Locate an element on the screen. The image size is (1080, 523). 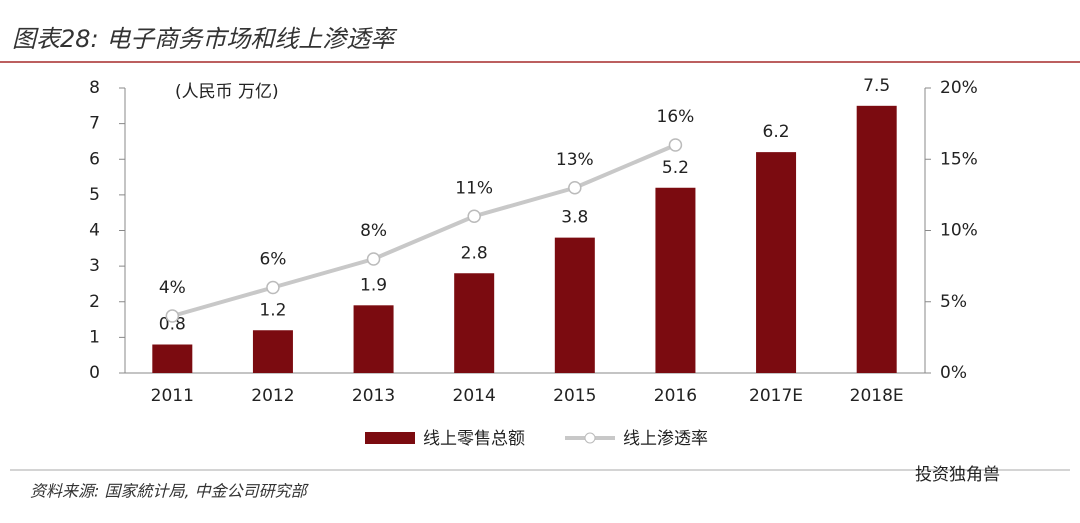
bar-label: 5.2 is located at coordinates (675, 168).